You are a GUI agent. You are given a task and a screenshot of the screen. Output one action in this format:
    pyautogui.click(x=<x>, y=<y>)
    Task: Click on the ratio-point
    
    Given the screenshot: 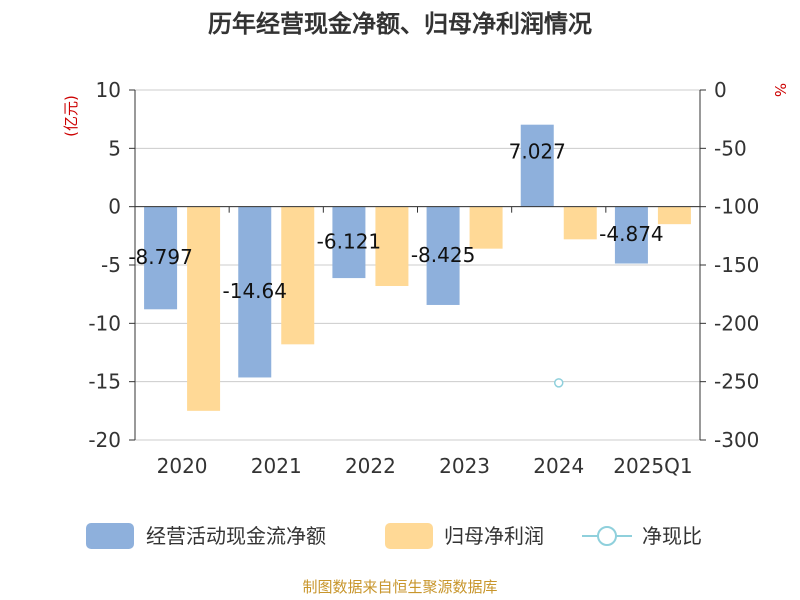 What is the action you would take?
    pyautogui.click(x=559, y=383)
    